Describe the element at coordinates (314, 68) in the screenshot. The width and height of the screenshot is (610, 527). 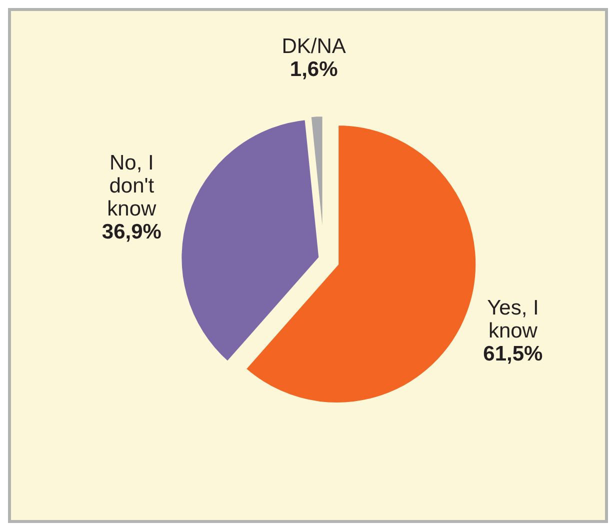
I see `data-label: 1,6%` at that location.